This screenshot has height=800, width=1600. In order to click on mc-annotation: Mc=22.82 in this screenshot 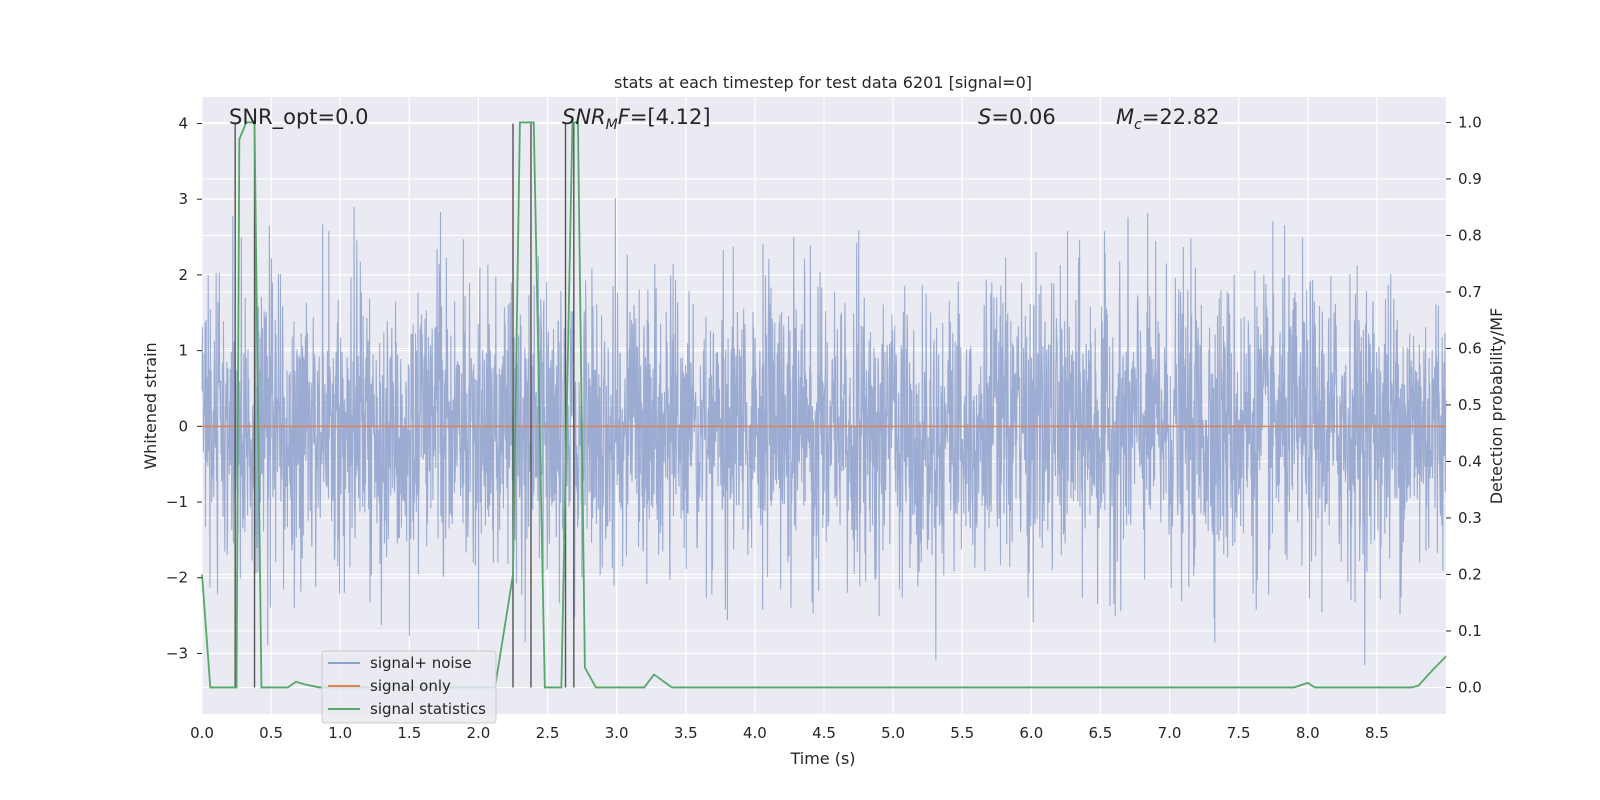, I will do `click(1168, 119)`.